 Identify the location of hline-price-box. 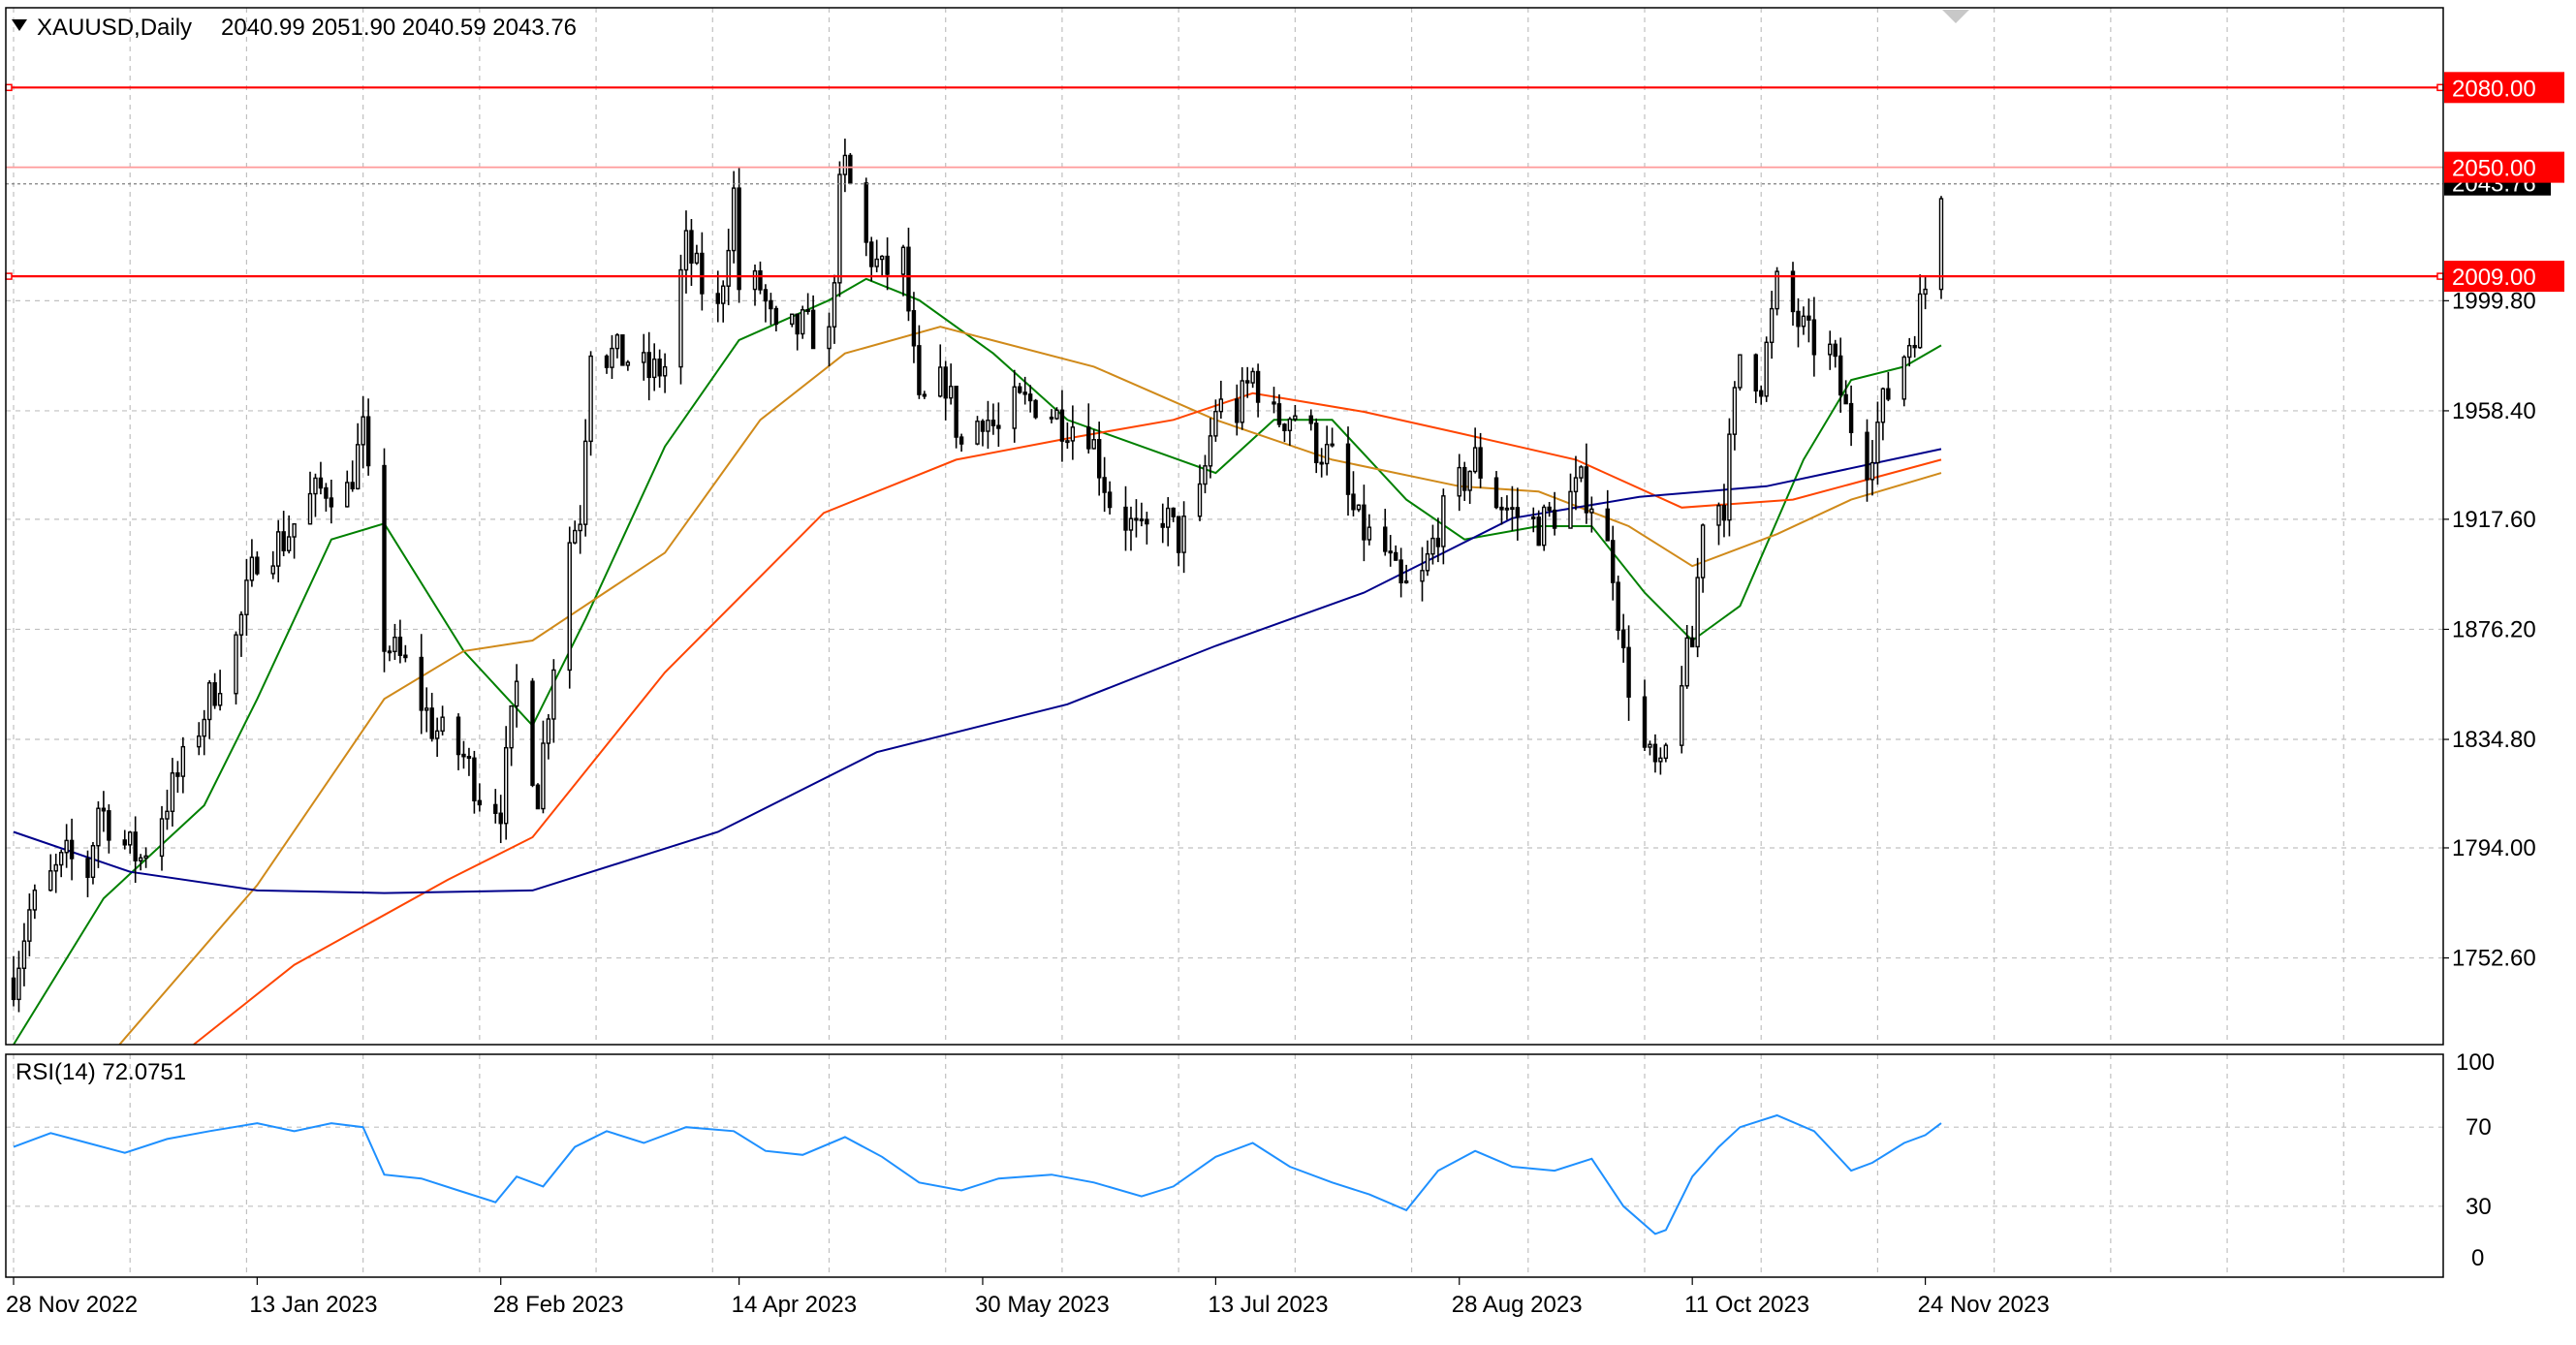
(2504, 88).